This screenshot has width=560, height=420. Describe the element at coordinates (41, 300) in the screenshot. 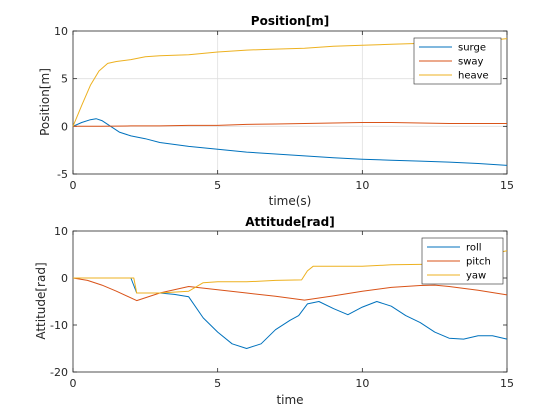

I see `attitude-y-label: Attitude[rad]` at that location.